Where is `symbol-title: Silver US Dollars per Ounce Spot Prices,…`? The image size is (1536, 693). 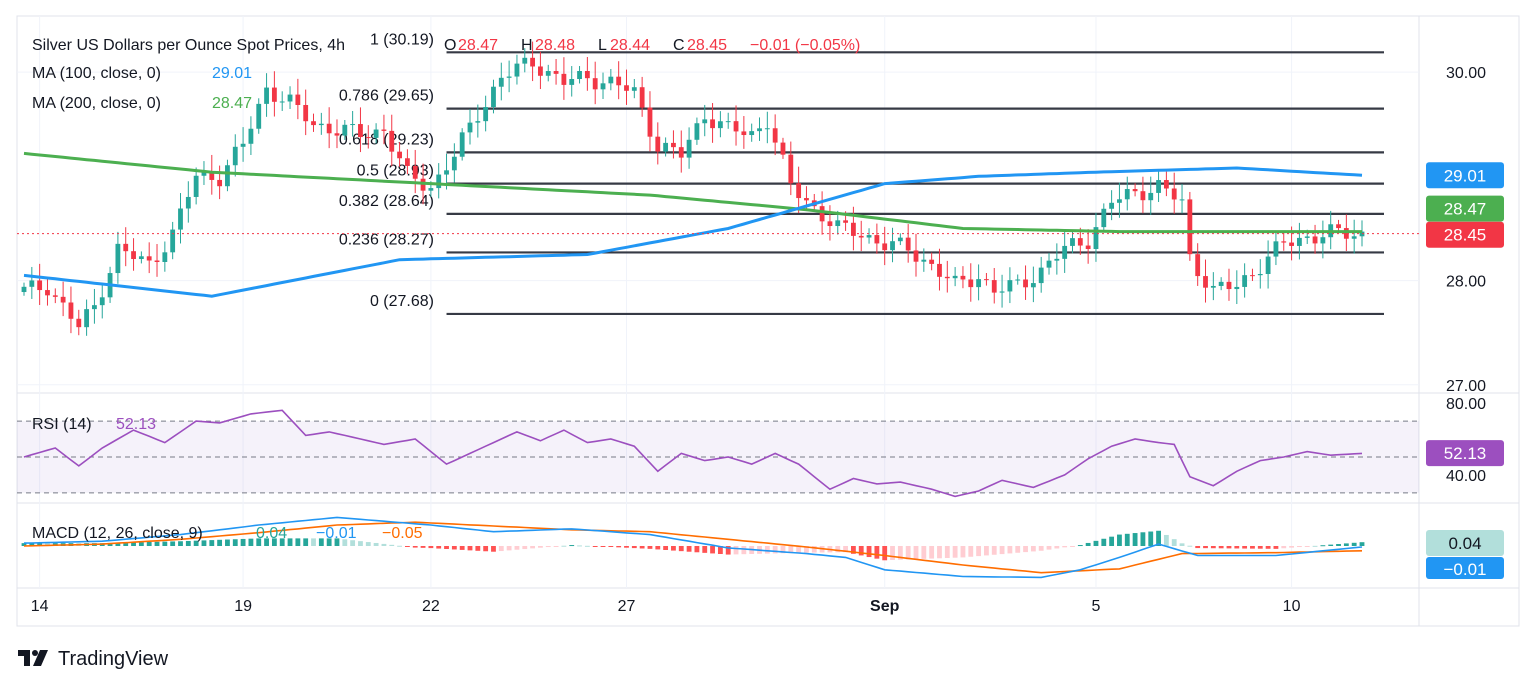 symbol-title: Silver US Dollars per Ounce Spot Prices,… is located at coordinates (188, 45).